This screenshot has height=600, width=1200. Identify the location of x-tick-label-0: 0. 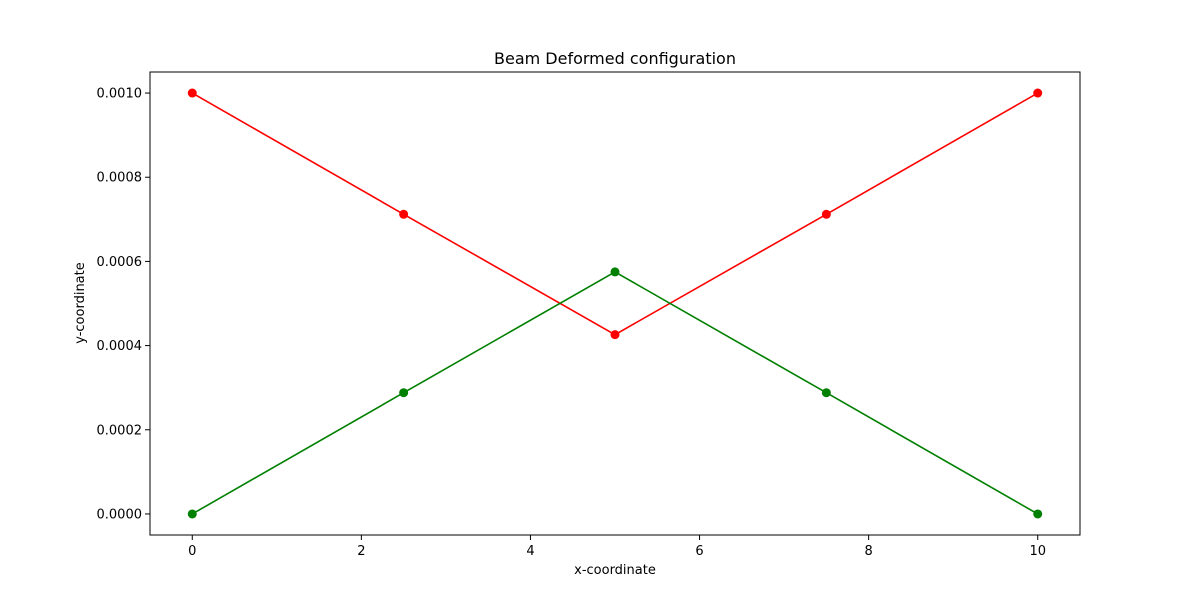
(192, 551).